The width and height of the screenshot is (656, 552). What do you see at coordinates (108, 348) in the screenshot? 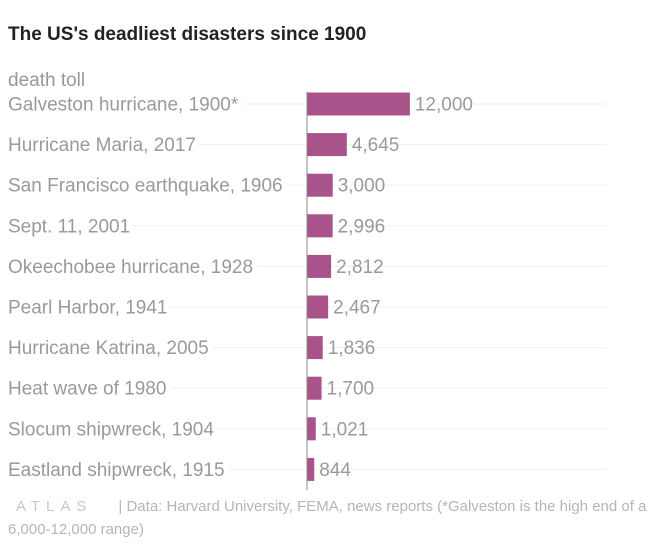
I see `category-label: Hurricane Katrina, 2005` at bounding box center [108, 348].